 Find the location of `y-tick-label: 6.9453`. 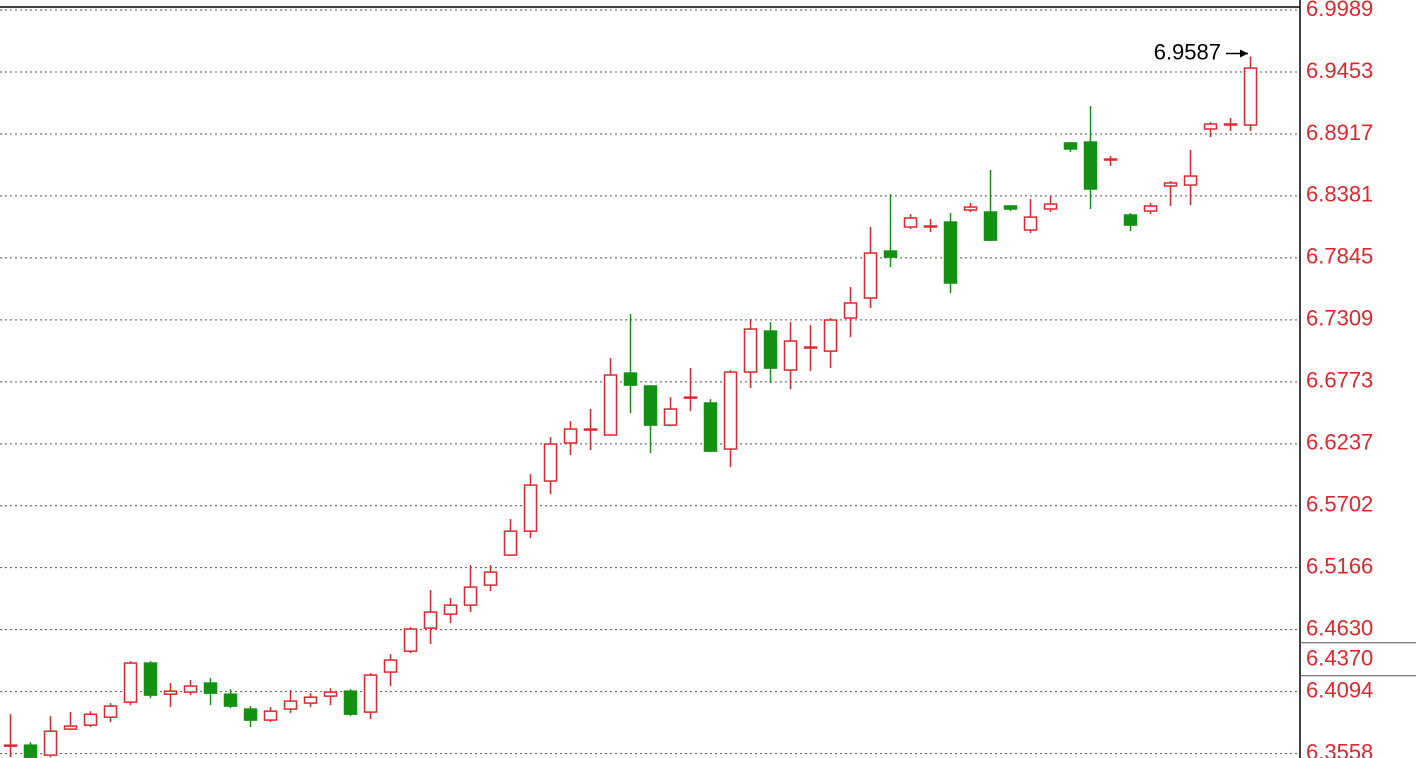

y-tick-label: 6.9453 is located at coordinates (1339, 70).